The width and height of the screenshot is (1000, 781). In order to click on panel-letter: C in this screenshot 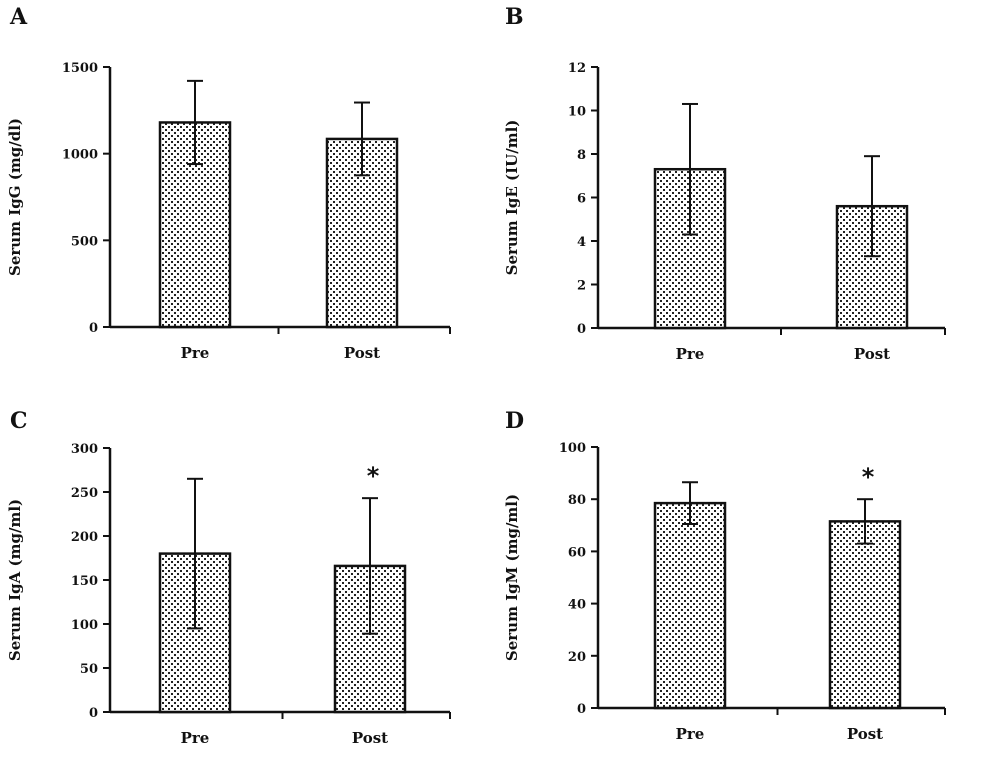, I will do `click(19, 421)`.